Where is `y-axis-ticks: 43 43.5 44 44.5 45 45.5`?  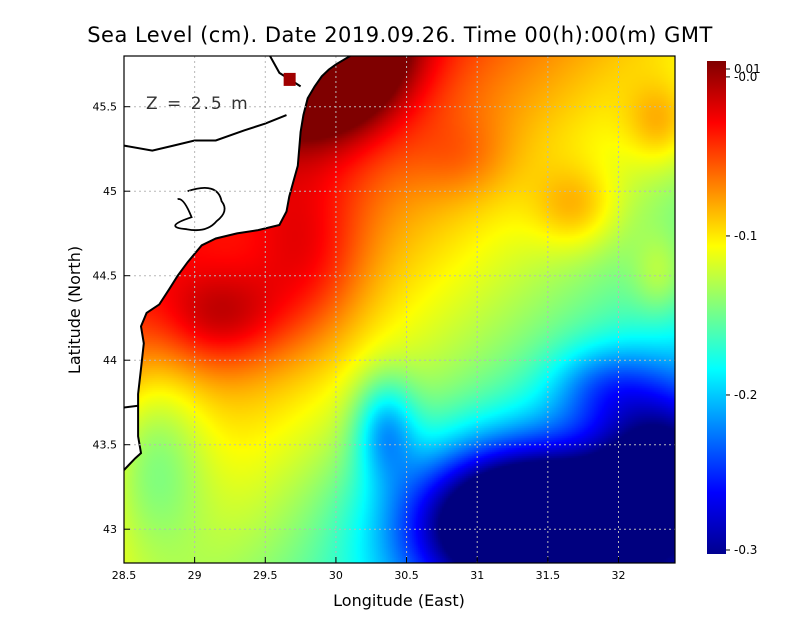 y-axis-ticks: 43 43.5 44 44.5 45 45.5 is located at coordinates (111, 318).